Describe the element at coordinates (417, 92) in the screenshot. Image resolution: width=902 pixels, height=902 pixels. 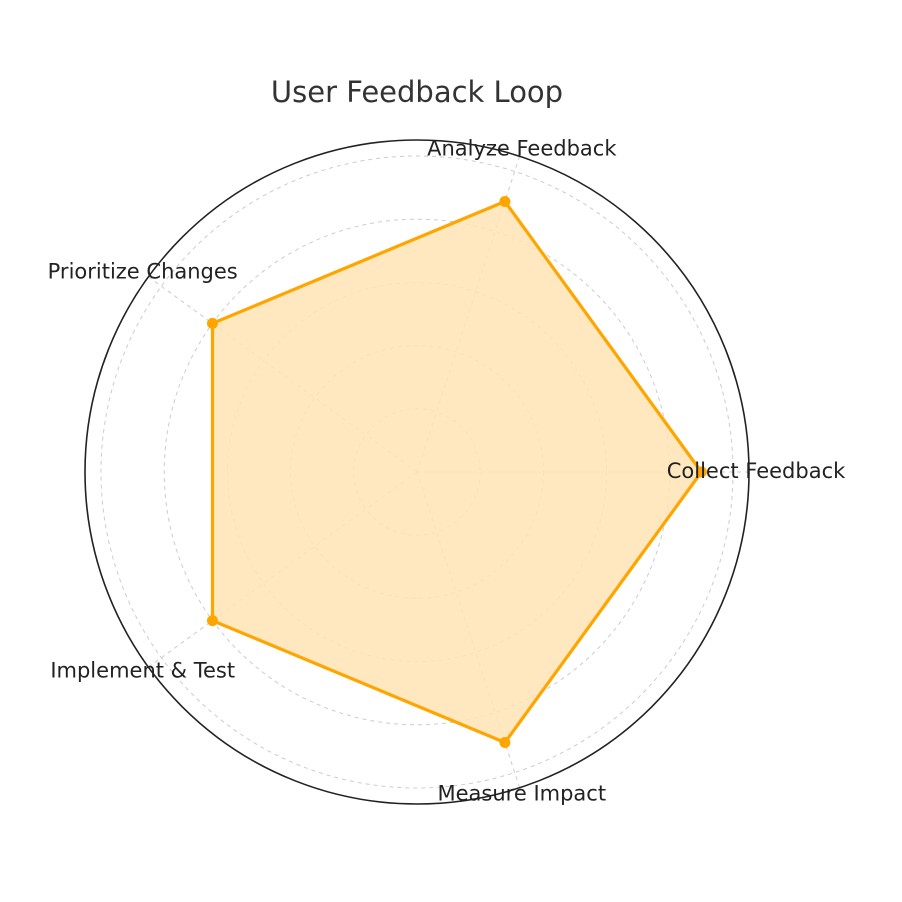
I see `chart-title: User Feedback Loop` at that location.